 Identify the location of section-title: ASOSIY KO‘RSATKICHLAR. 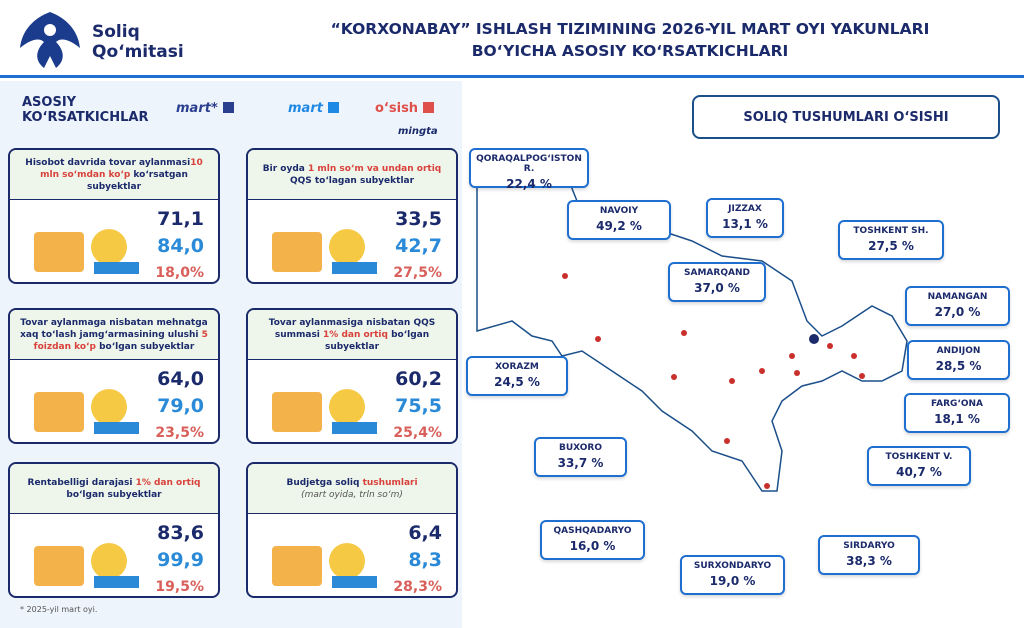
(85, 110).